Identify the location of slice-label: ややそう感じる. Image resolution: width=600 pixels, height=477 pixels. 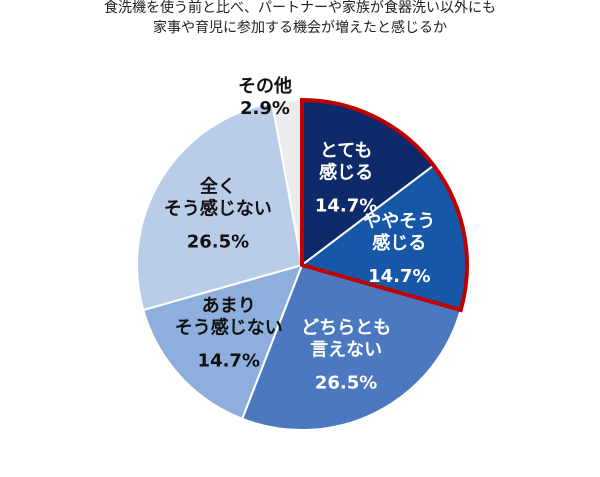
(399, 232).